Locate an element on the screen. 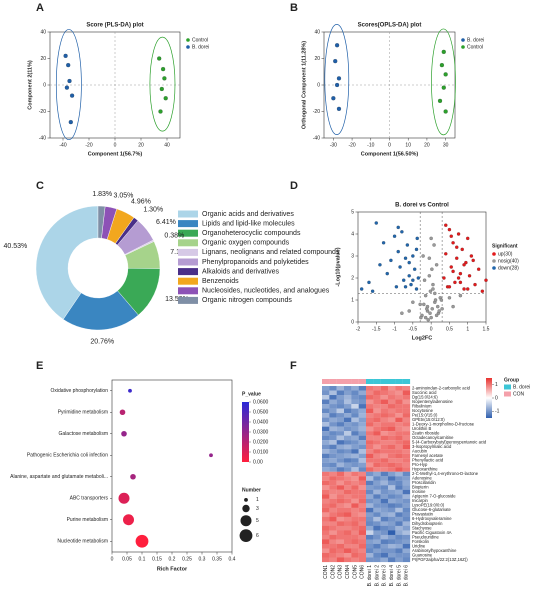 Image resolution: width=550 pixels, height=602 pixels. row-label: Isopentenyladenosine is located at coordinates (432, 401).